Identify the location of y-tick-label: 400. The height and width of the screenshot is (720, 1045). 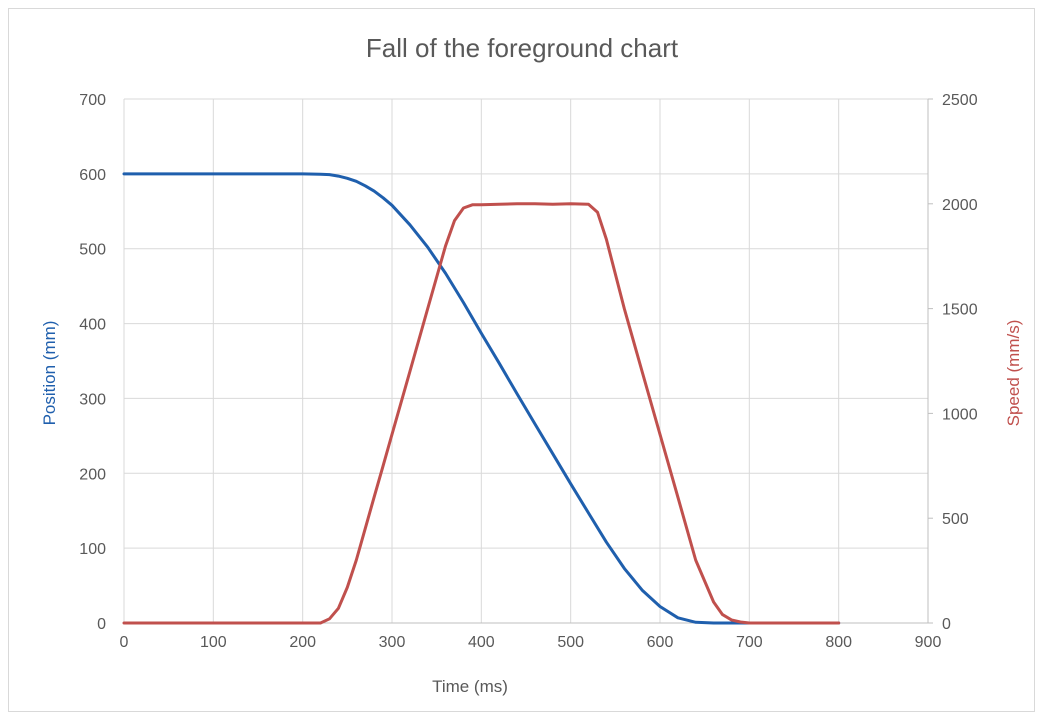
(92, 325).